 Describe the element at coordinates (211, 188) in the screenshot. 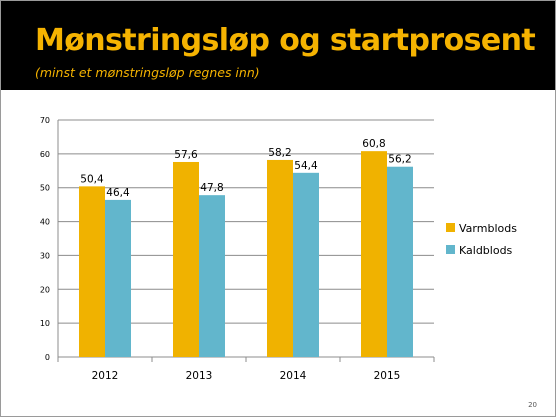

I see `data-label: 47,8` at that location.